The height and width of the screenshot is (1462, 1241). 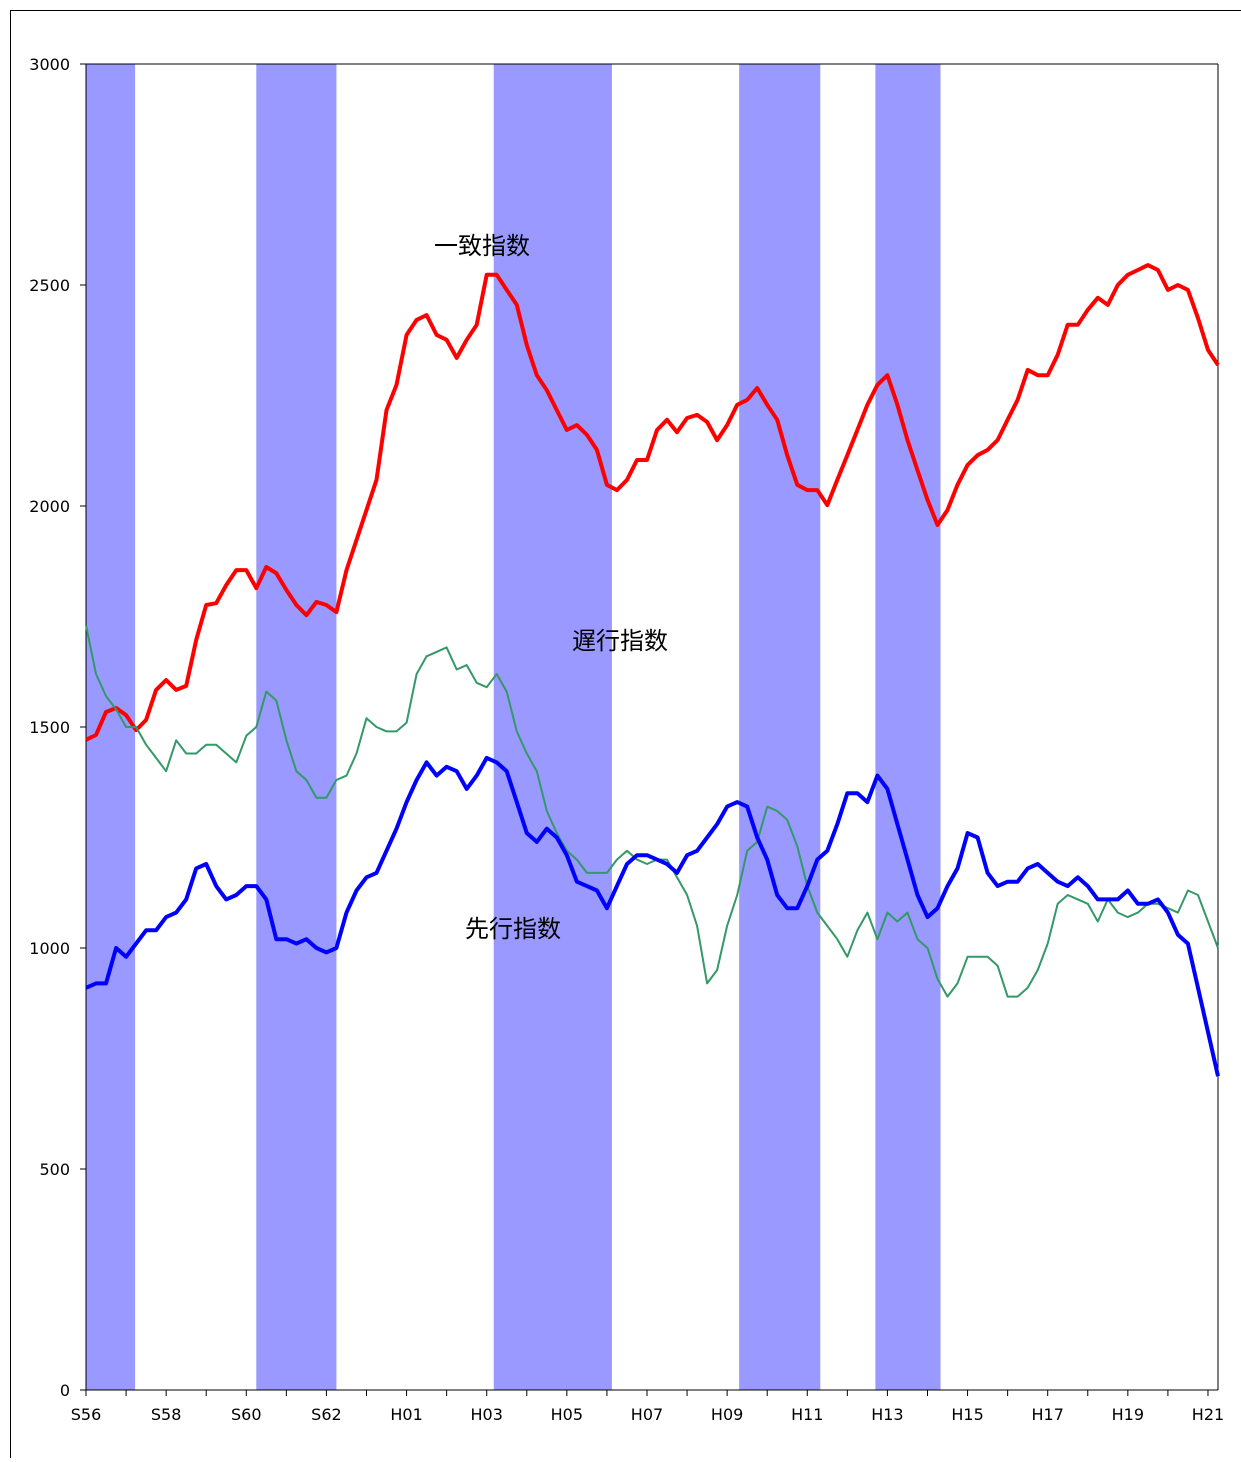 I want to click on y-tick-label: 2000, so click(x=49, y=506).